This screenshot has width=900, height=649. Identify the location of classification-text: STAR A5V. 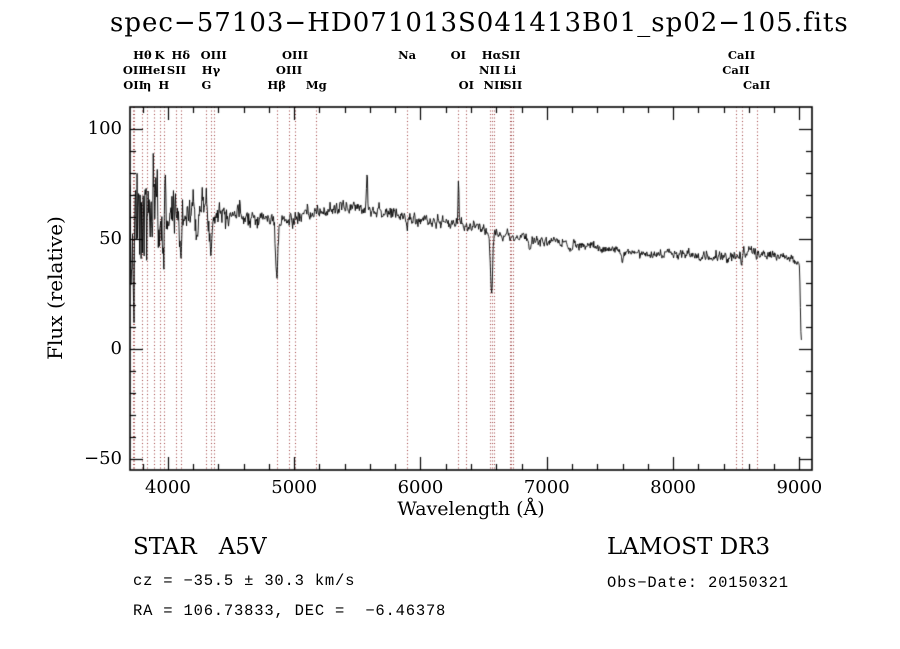
(200, 547).